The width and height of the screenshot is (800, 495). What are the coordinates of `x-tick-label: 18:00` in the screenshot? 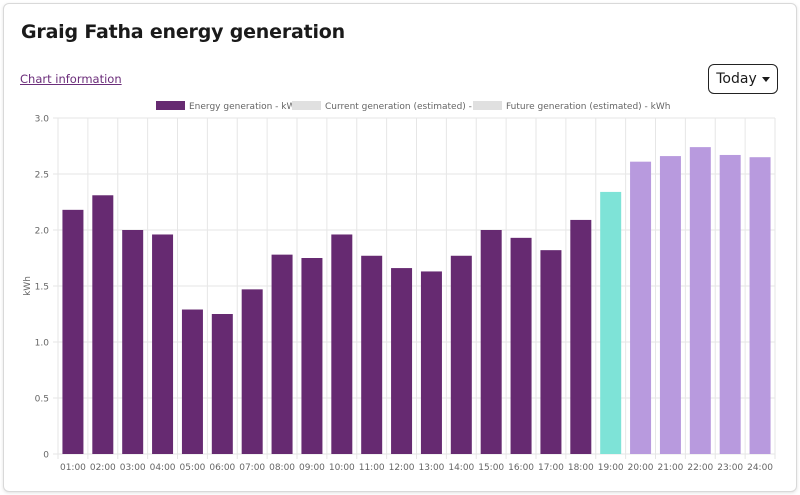 It's located at (581, 468).